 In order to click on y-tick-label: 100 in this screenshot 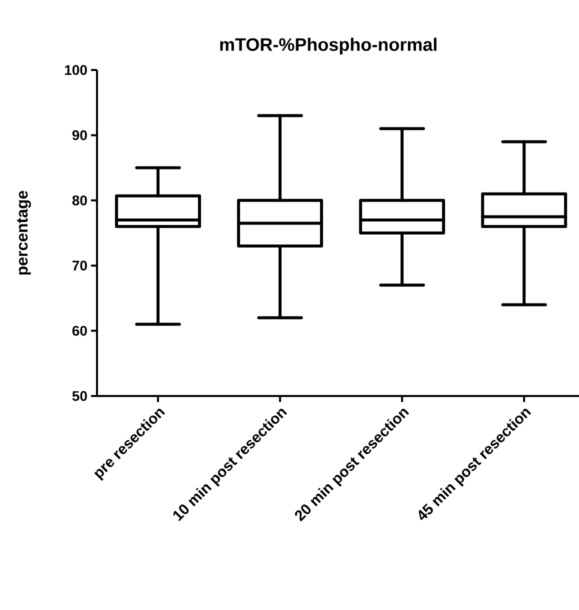, I will do `click(75, 70)`.